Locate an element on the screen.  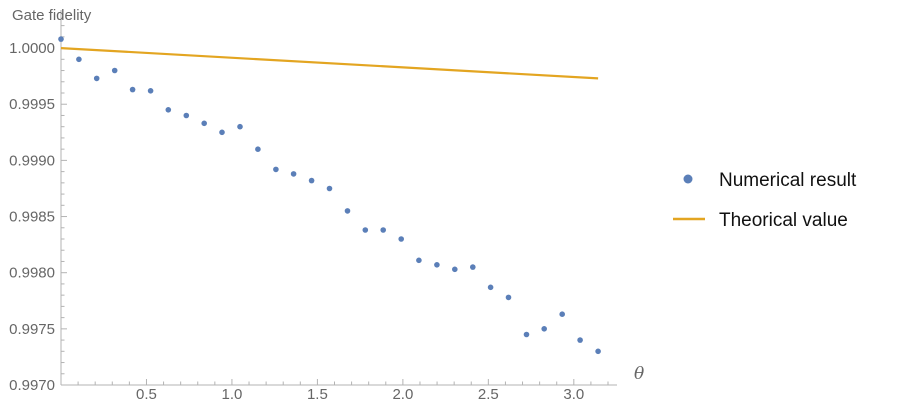
y-axis-title: Gate fidelity is located at coordinates (52, 15).